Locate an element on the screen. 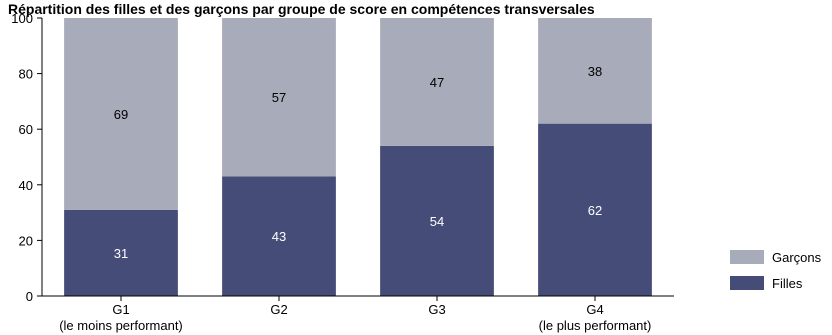  legend-label-garçons: Garçons is located at coordinates (797, 257).